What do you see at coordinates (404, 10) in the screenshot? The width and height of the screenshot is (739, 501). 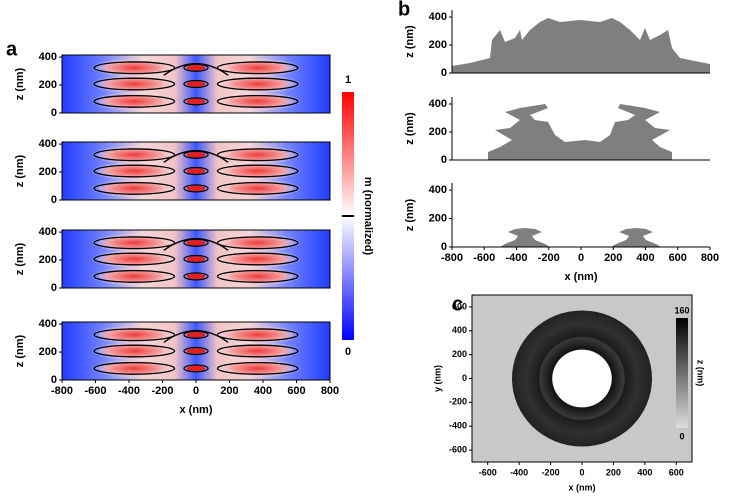 I see `panel-label: b` at bounding box center [404, 10].